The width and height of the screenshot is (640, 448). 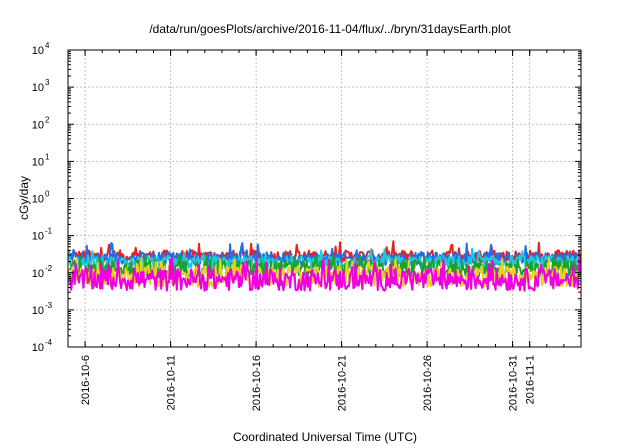 I want to click on x-tick-label: 2016-11-1, so click(x=531, y=379).